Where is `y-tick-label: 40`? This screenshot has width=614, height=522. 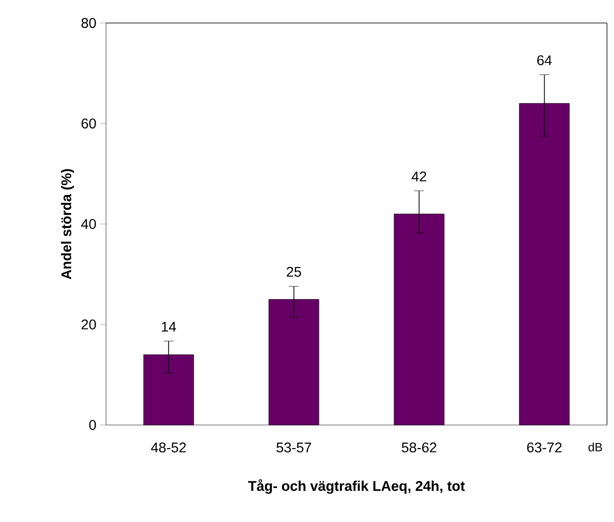 y-tick-label: 40 is located at coordinates (88, 224).